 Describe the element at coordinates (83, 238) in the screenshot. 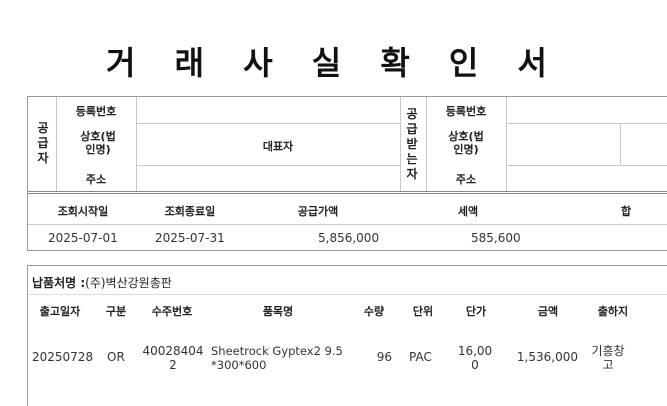

I see `summary-start-date: 2025-07-01` at that location.